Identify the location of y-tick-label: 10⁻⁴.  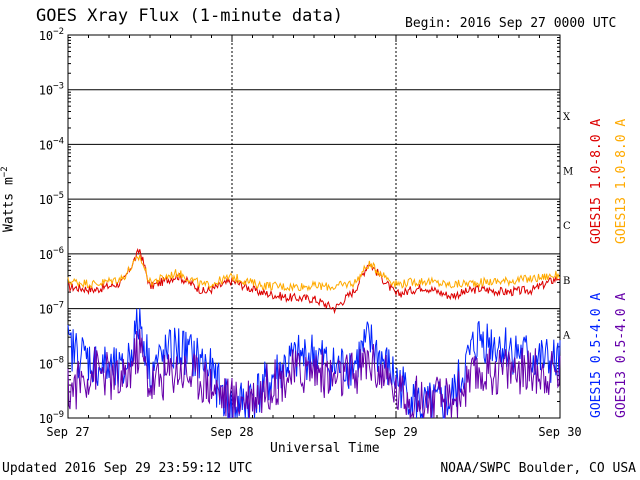
(51, 144).